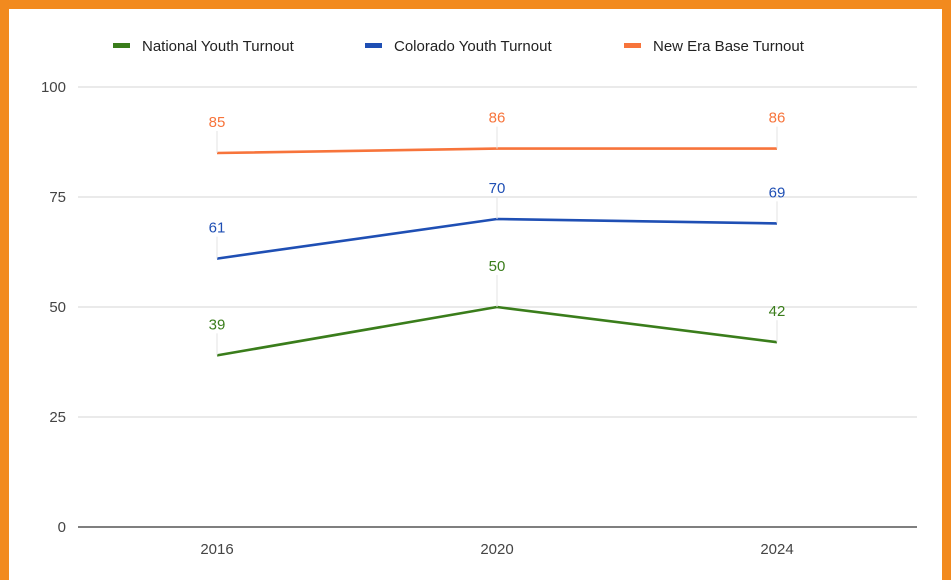 This screenshot has height=580, width=951. Describe the element at coordinates (473, 46) in the screenshot. I see `legend-label: Colorado Youth Turnout` at that location.